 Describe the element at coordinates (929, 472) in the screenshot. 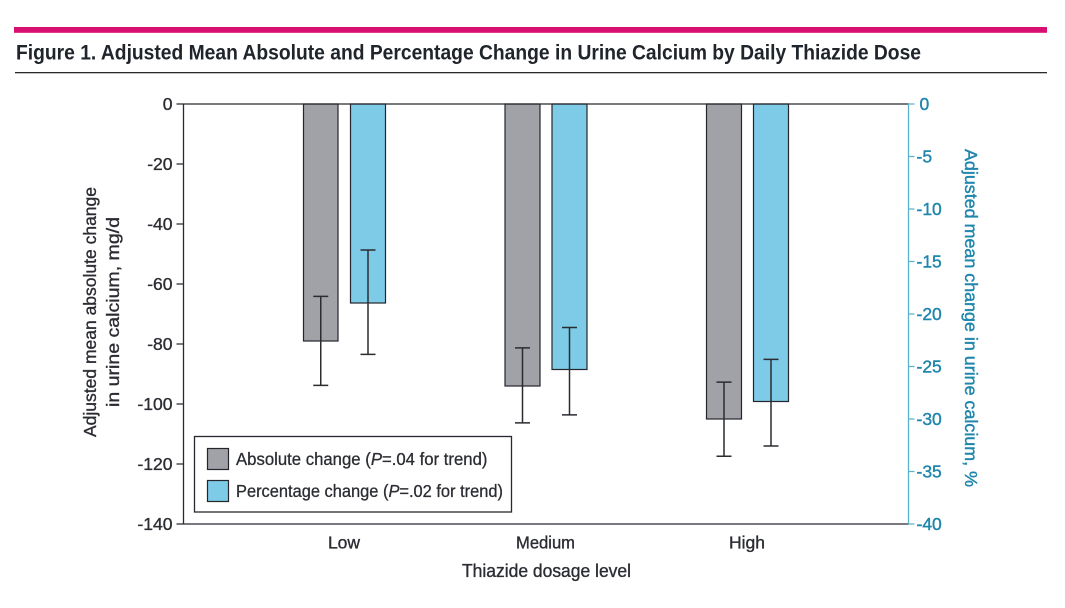

I see `svg-text: -35` at that location.